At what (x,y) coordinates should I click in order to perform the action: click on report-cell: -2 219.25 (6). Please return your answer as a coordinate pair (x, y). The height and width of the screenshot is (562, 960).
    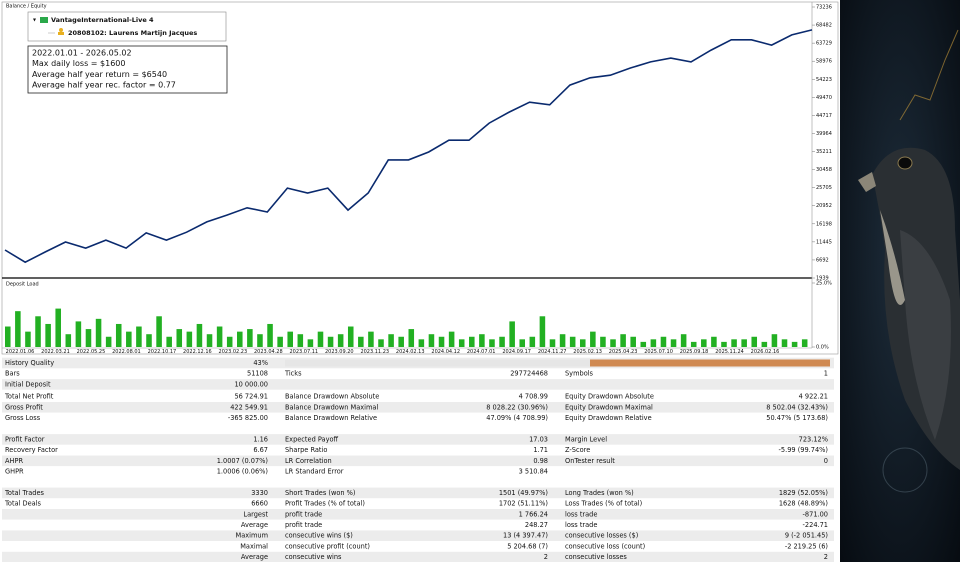
    Looking at the image, I should click on (806, 546).